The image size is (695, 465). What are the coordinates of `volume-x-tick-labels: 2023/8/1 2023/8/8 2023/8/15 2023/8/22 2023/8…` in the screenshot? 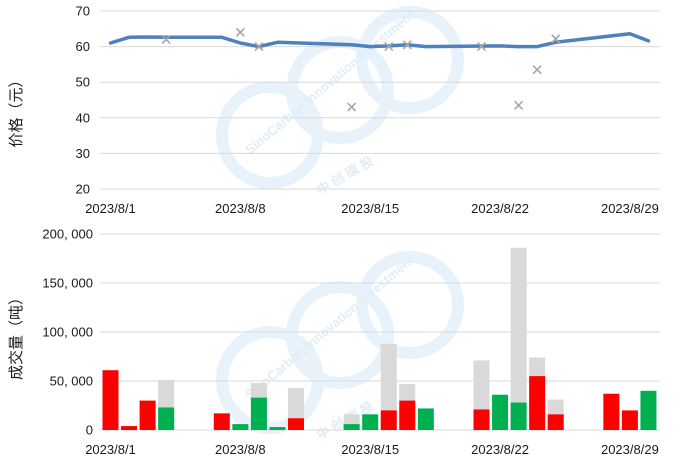 It's located at (372, 449).